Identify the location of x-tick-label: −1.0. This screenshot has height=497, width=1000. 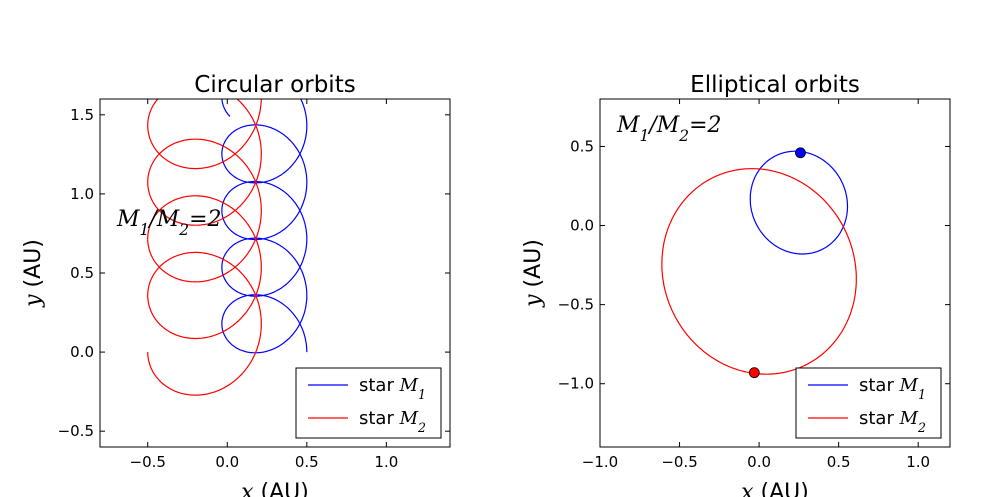
(600, 462).